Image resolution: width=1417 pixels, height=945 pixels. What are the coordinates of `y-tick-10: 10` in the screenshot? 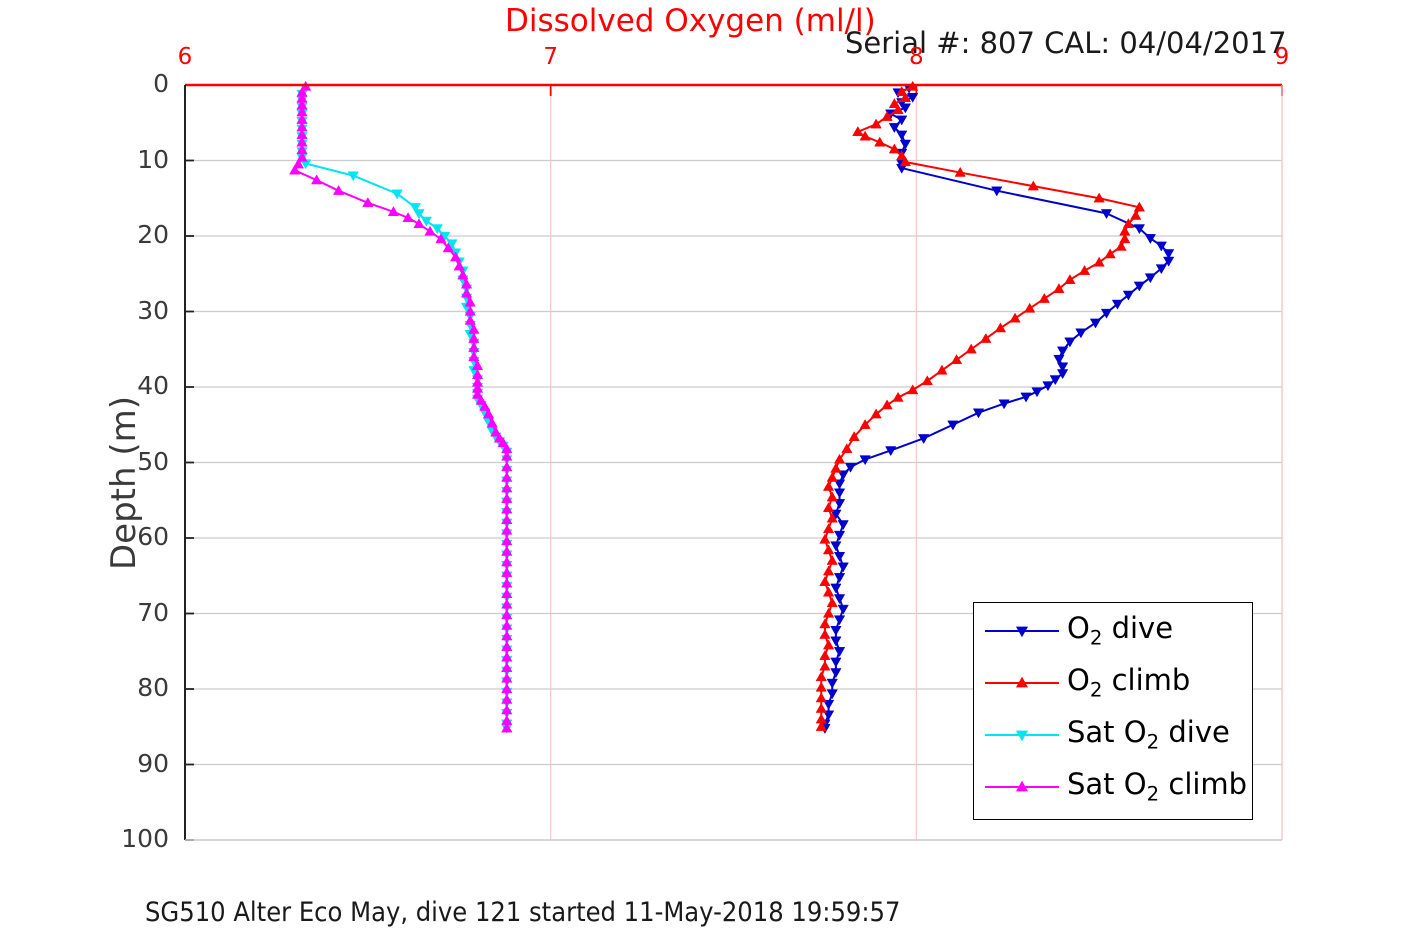 It's located at (153, 159).